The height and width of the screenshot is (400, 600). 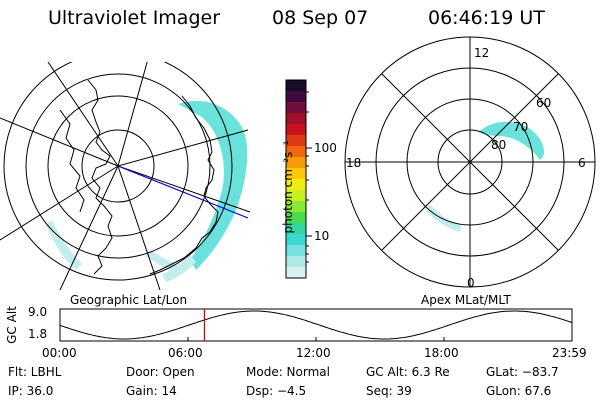 I want to click on altitude-ylabel: GC Alt, so click(x=12, y=325).